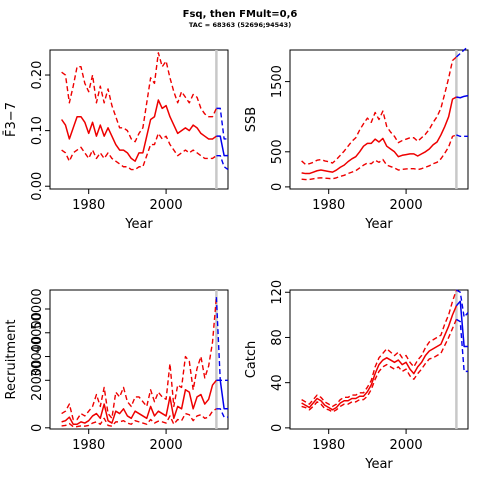 The height and width of the screenshot is (480, 480). I want to click on figure-subtitle: TAC = 68363 (52696;94543), so click(240, 25).